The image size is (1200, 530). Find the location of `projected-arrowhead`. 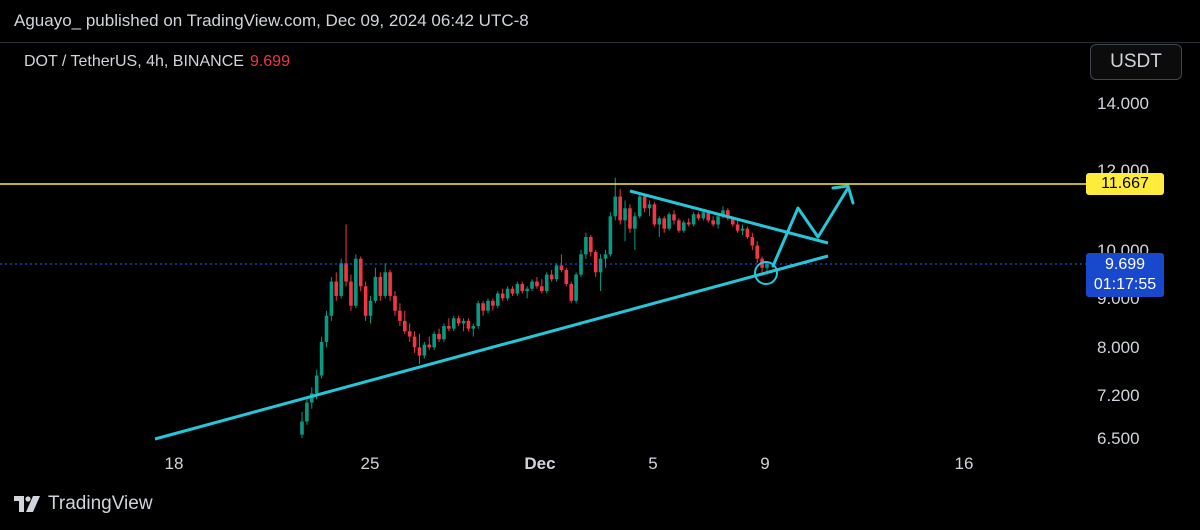

projected-arrowhead is located at coordinates (843, 194).